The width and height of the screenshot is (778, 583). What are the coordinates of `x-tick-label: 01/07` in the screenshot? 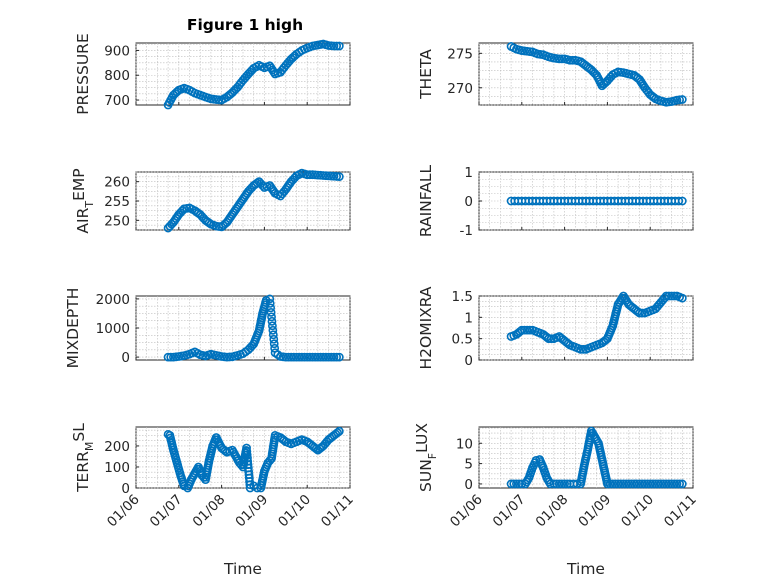 It's located at (509, 511).